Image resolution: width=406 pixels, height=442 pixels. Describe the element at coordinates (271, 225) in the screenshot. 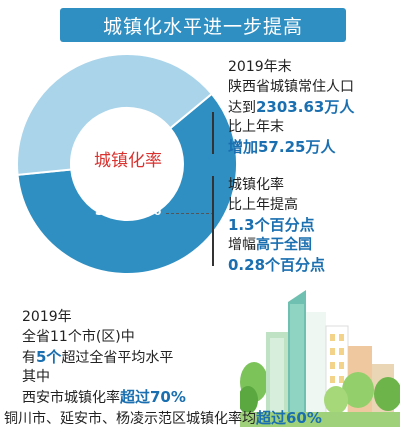

I see `b2-value-rise: 1.3个百分点` at that location.